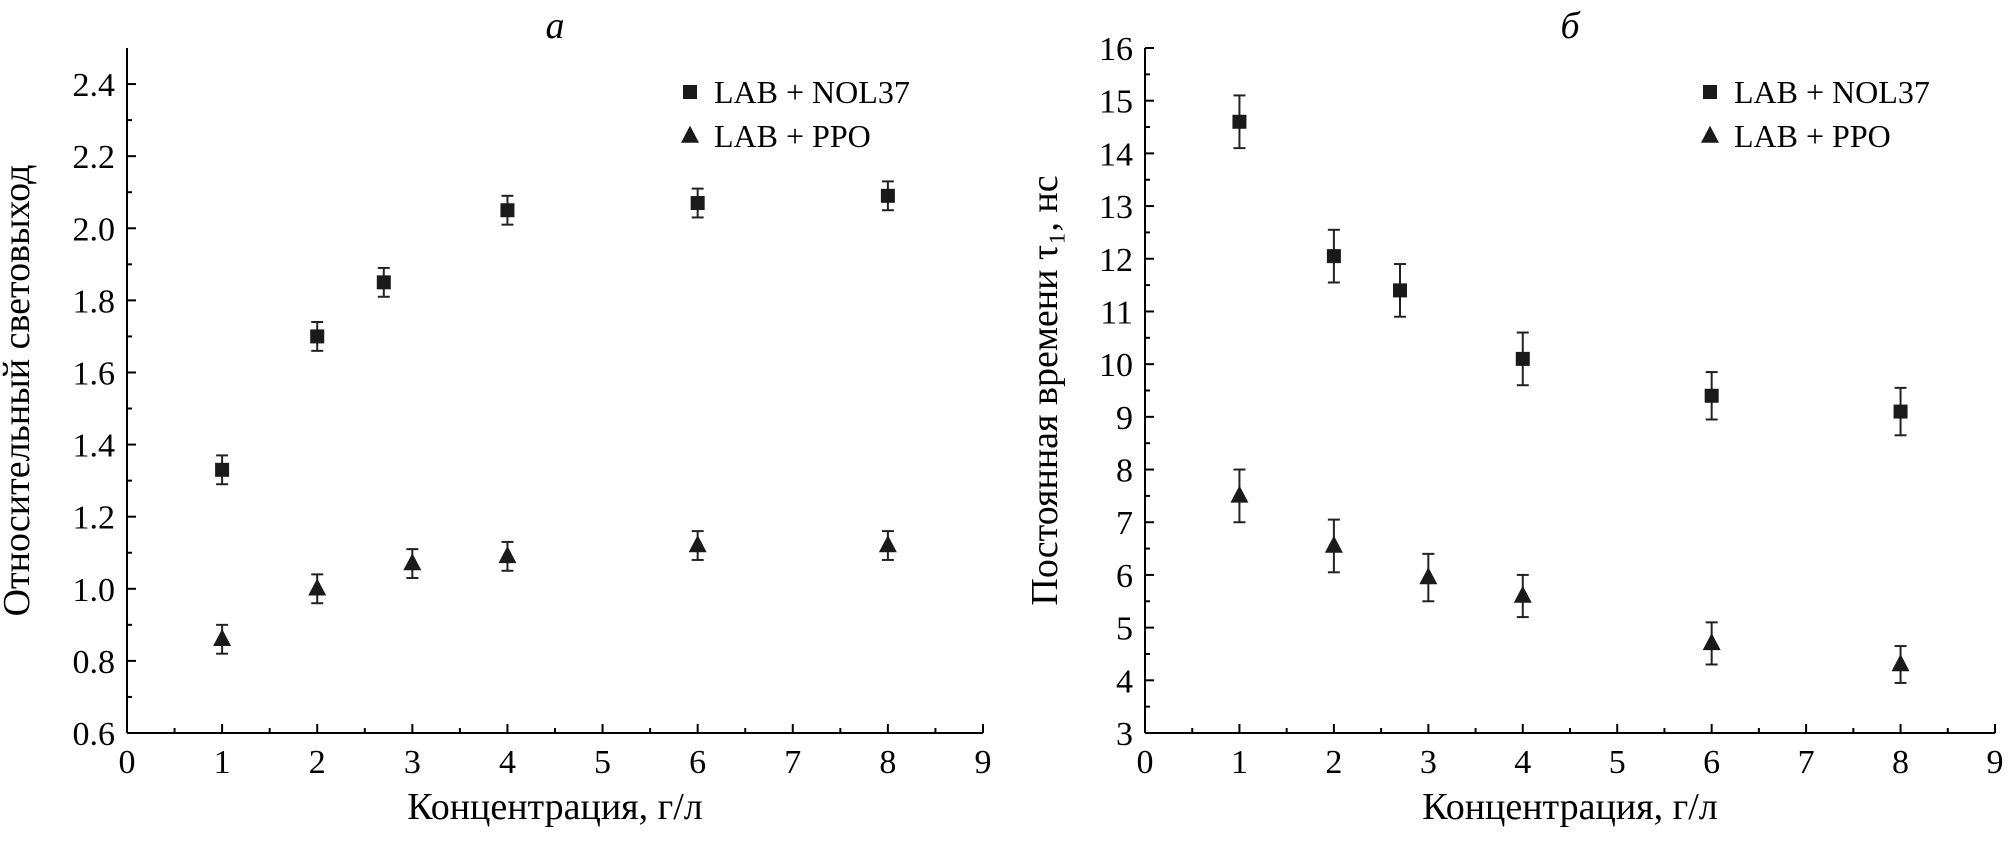  What do you see at coordinates (1124, 681) in the screenshot?
I see `chart-b-y-tick-label: 4` at bounding box center [1124, 681].